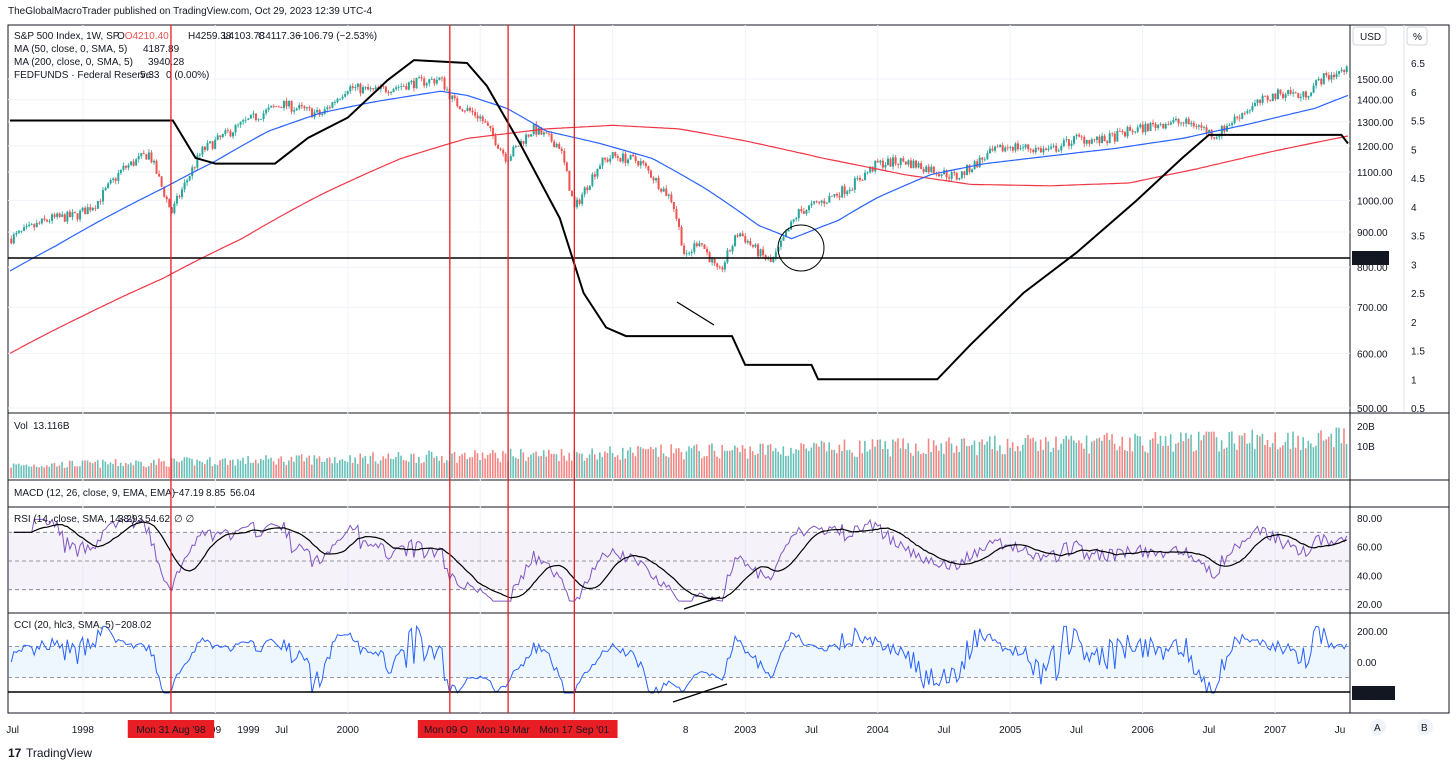 The height and width of the screenshot is (768, 1456). I want to click on fed-axis: 6.5 6 5.5 5 4.5 4 3.5 3 2.5 2 1.5 1 0.5, so click(1418, 237).